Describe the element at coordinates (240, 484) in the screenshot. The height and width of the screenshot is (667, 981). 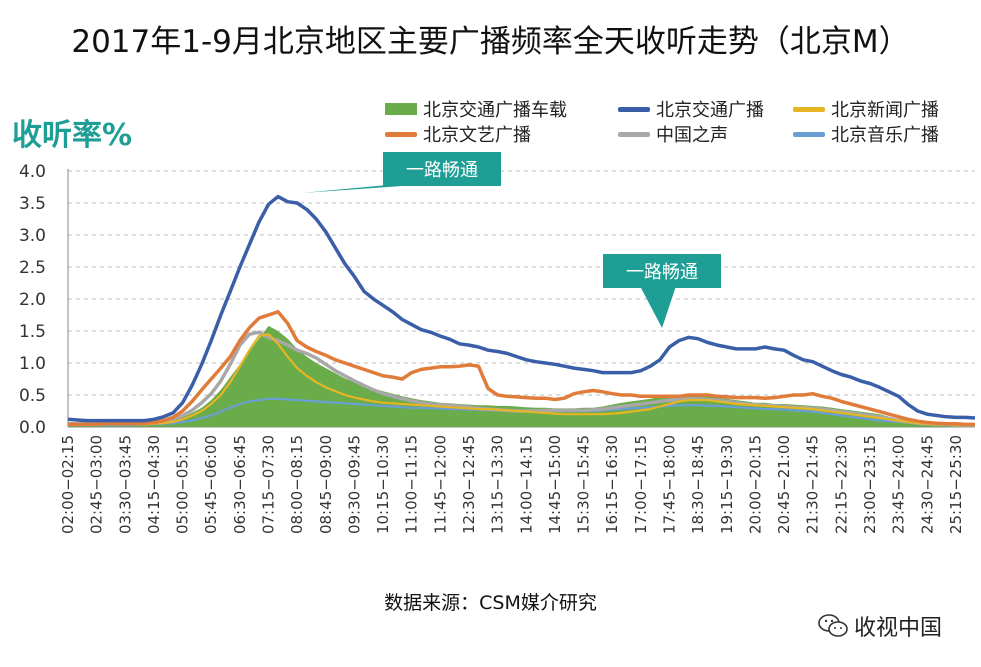
I see `x-tick-label: 06:30−06:45` at that location.